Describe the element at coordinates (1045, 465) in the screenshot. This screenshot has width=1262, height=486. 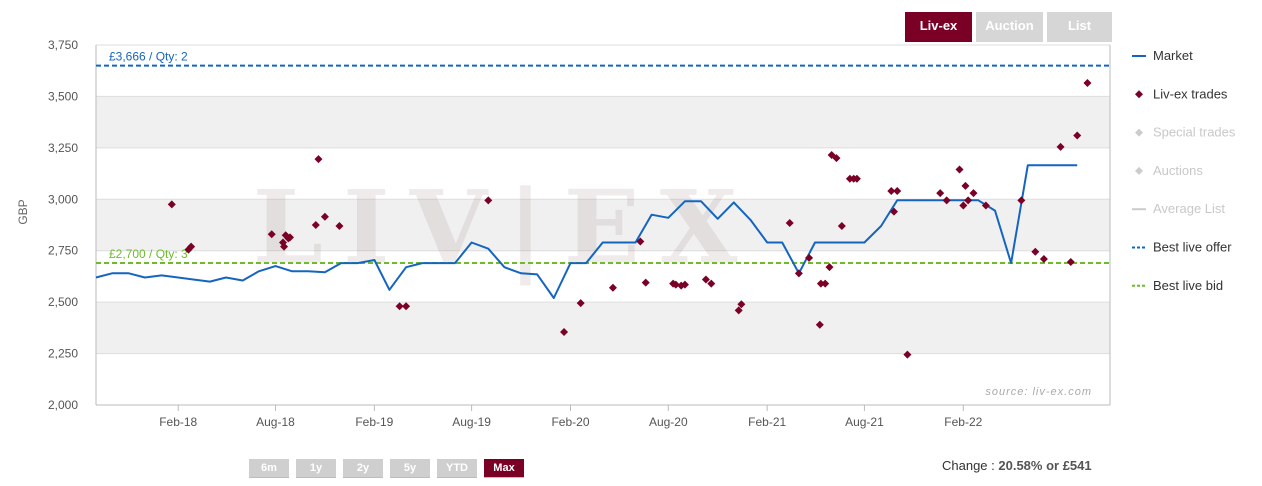
I see `change-value: 20.58% or £541` at that location.